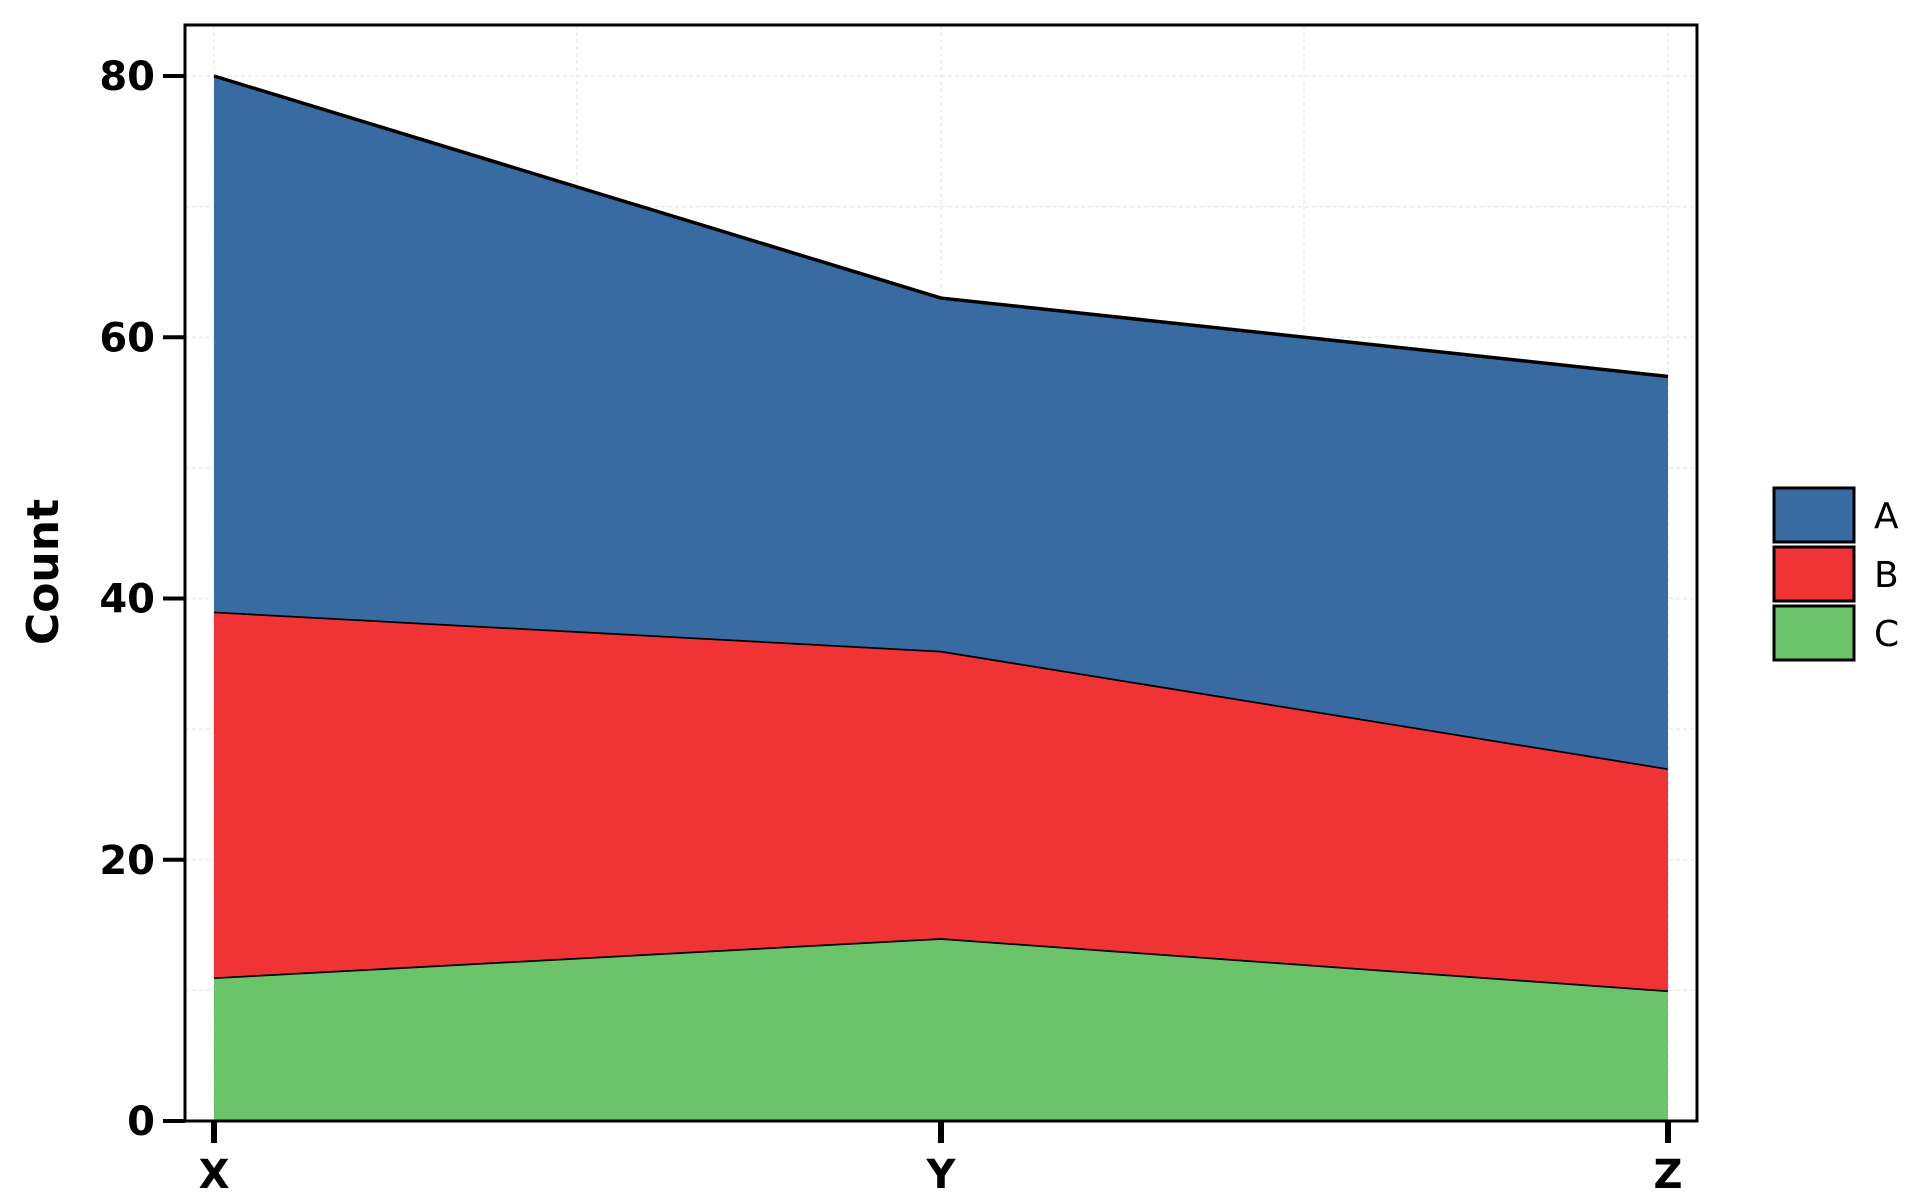 Image resolution: width=1920 pixels, height=1204 pixels. What do you see at coordinates (214, 1175) in the screenshot?
I see `x-tick-label: X` at bounding box center [214, 1175].